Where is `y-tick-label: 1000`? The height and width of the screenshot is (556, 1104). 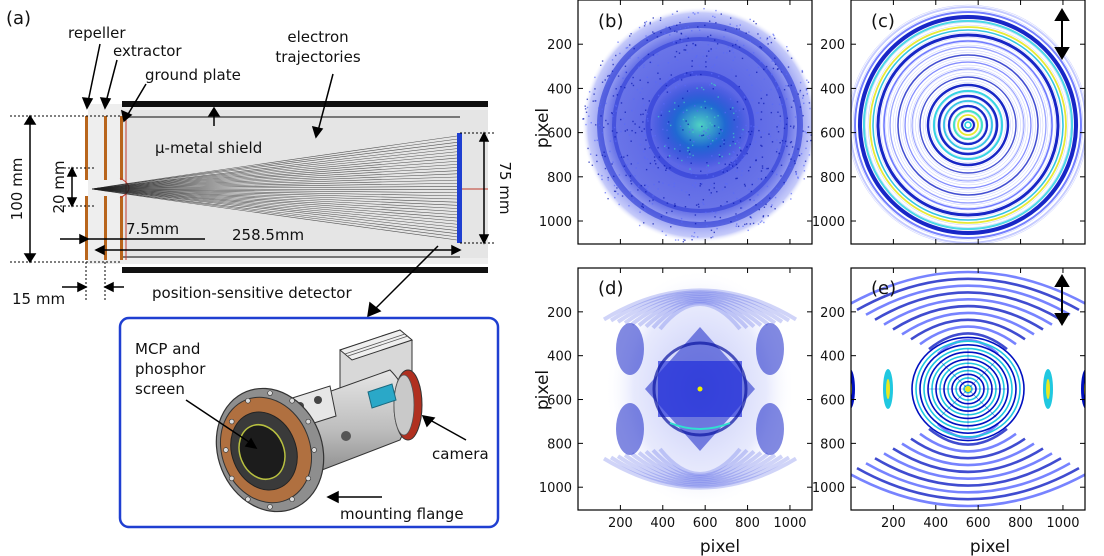
y-tick-label: 1000 is located at coordinates (828, 222).